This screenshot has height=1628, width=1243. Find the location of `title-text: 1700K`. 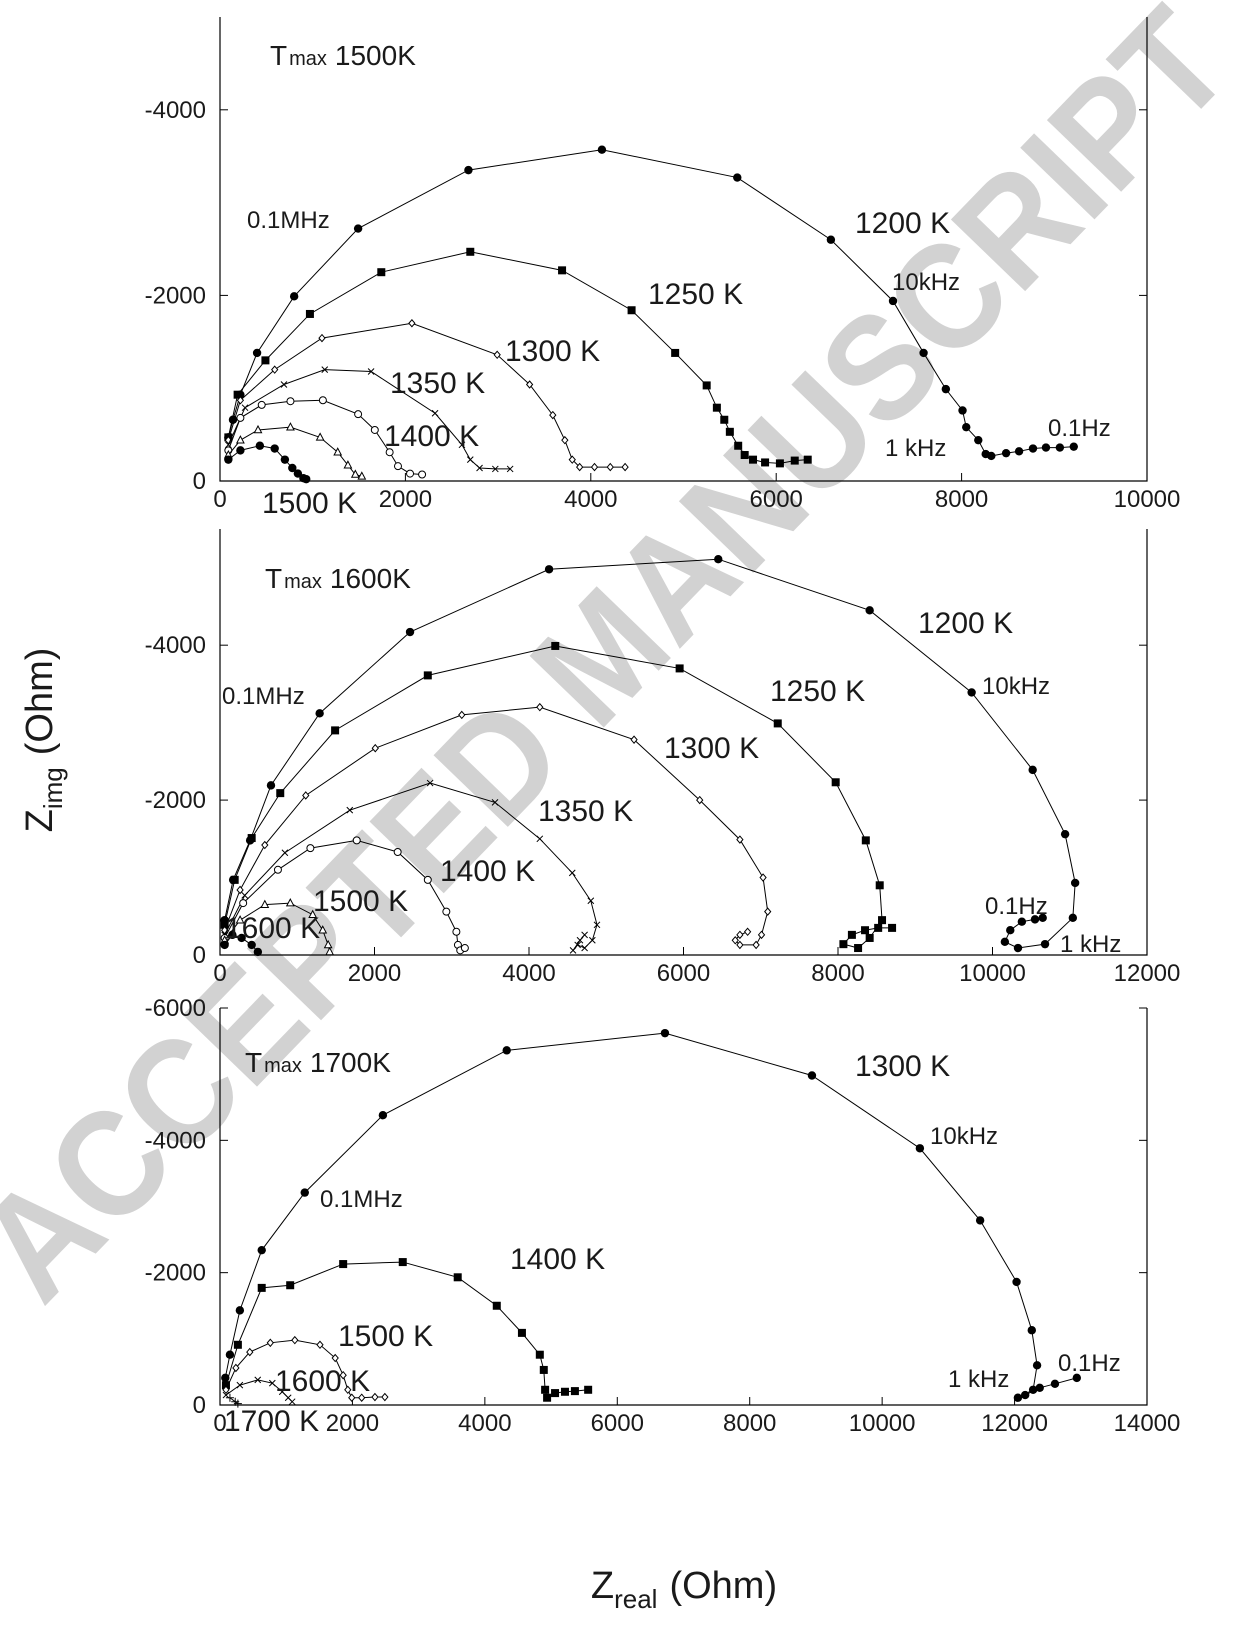

title-text: 1700K is located at coordinates (350, 1062).